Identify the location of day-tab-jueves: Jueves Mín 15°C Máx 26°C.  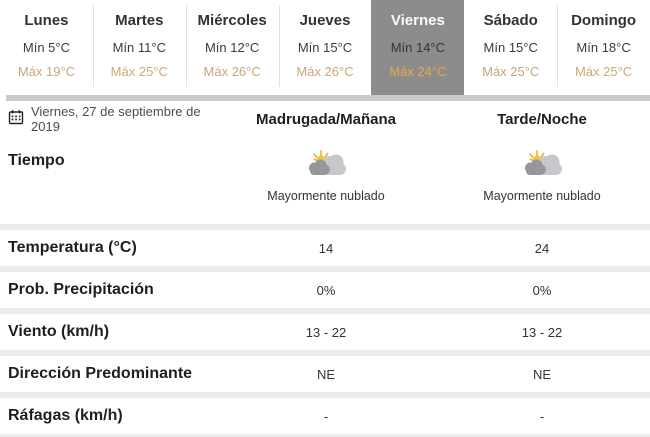
(325, 47).